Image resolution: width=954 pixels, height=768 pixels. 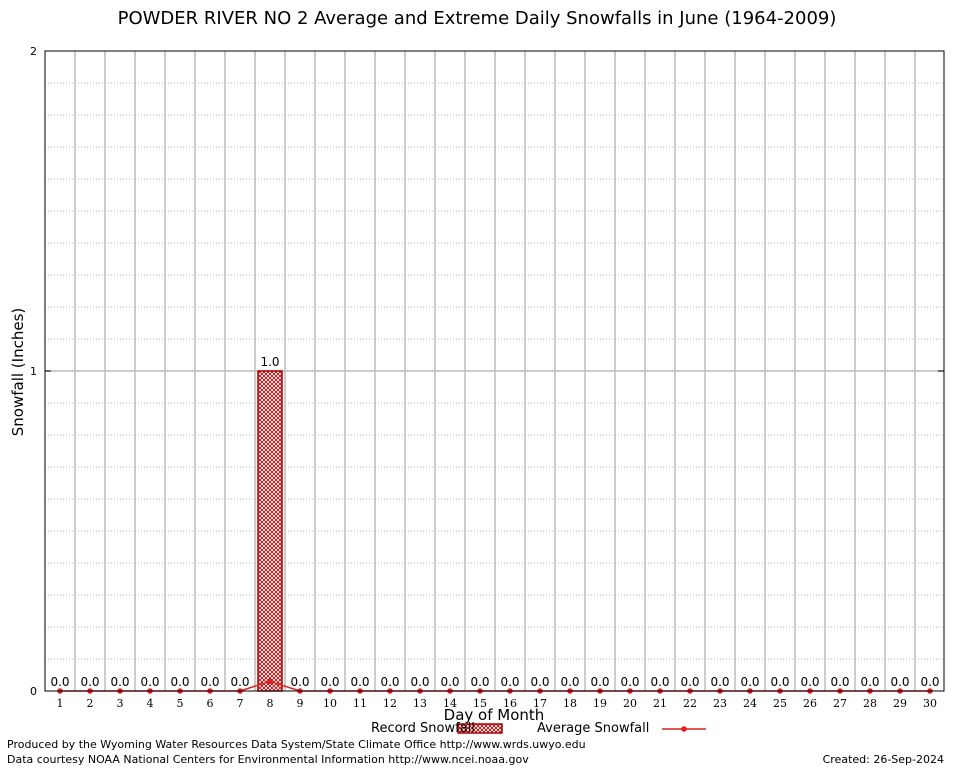 What do you see at coordinates (360, 703) in the screenshot?
I see `x-tick-label: 11` at bounding box center [360, 703].